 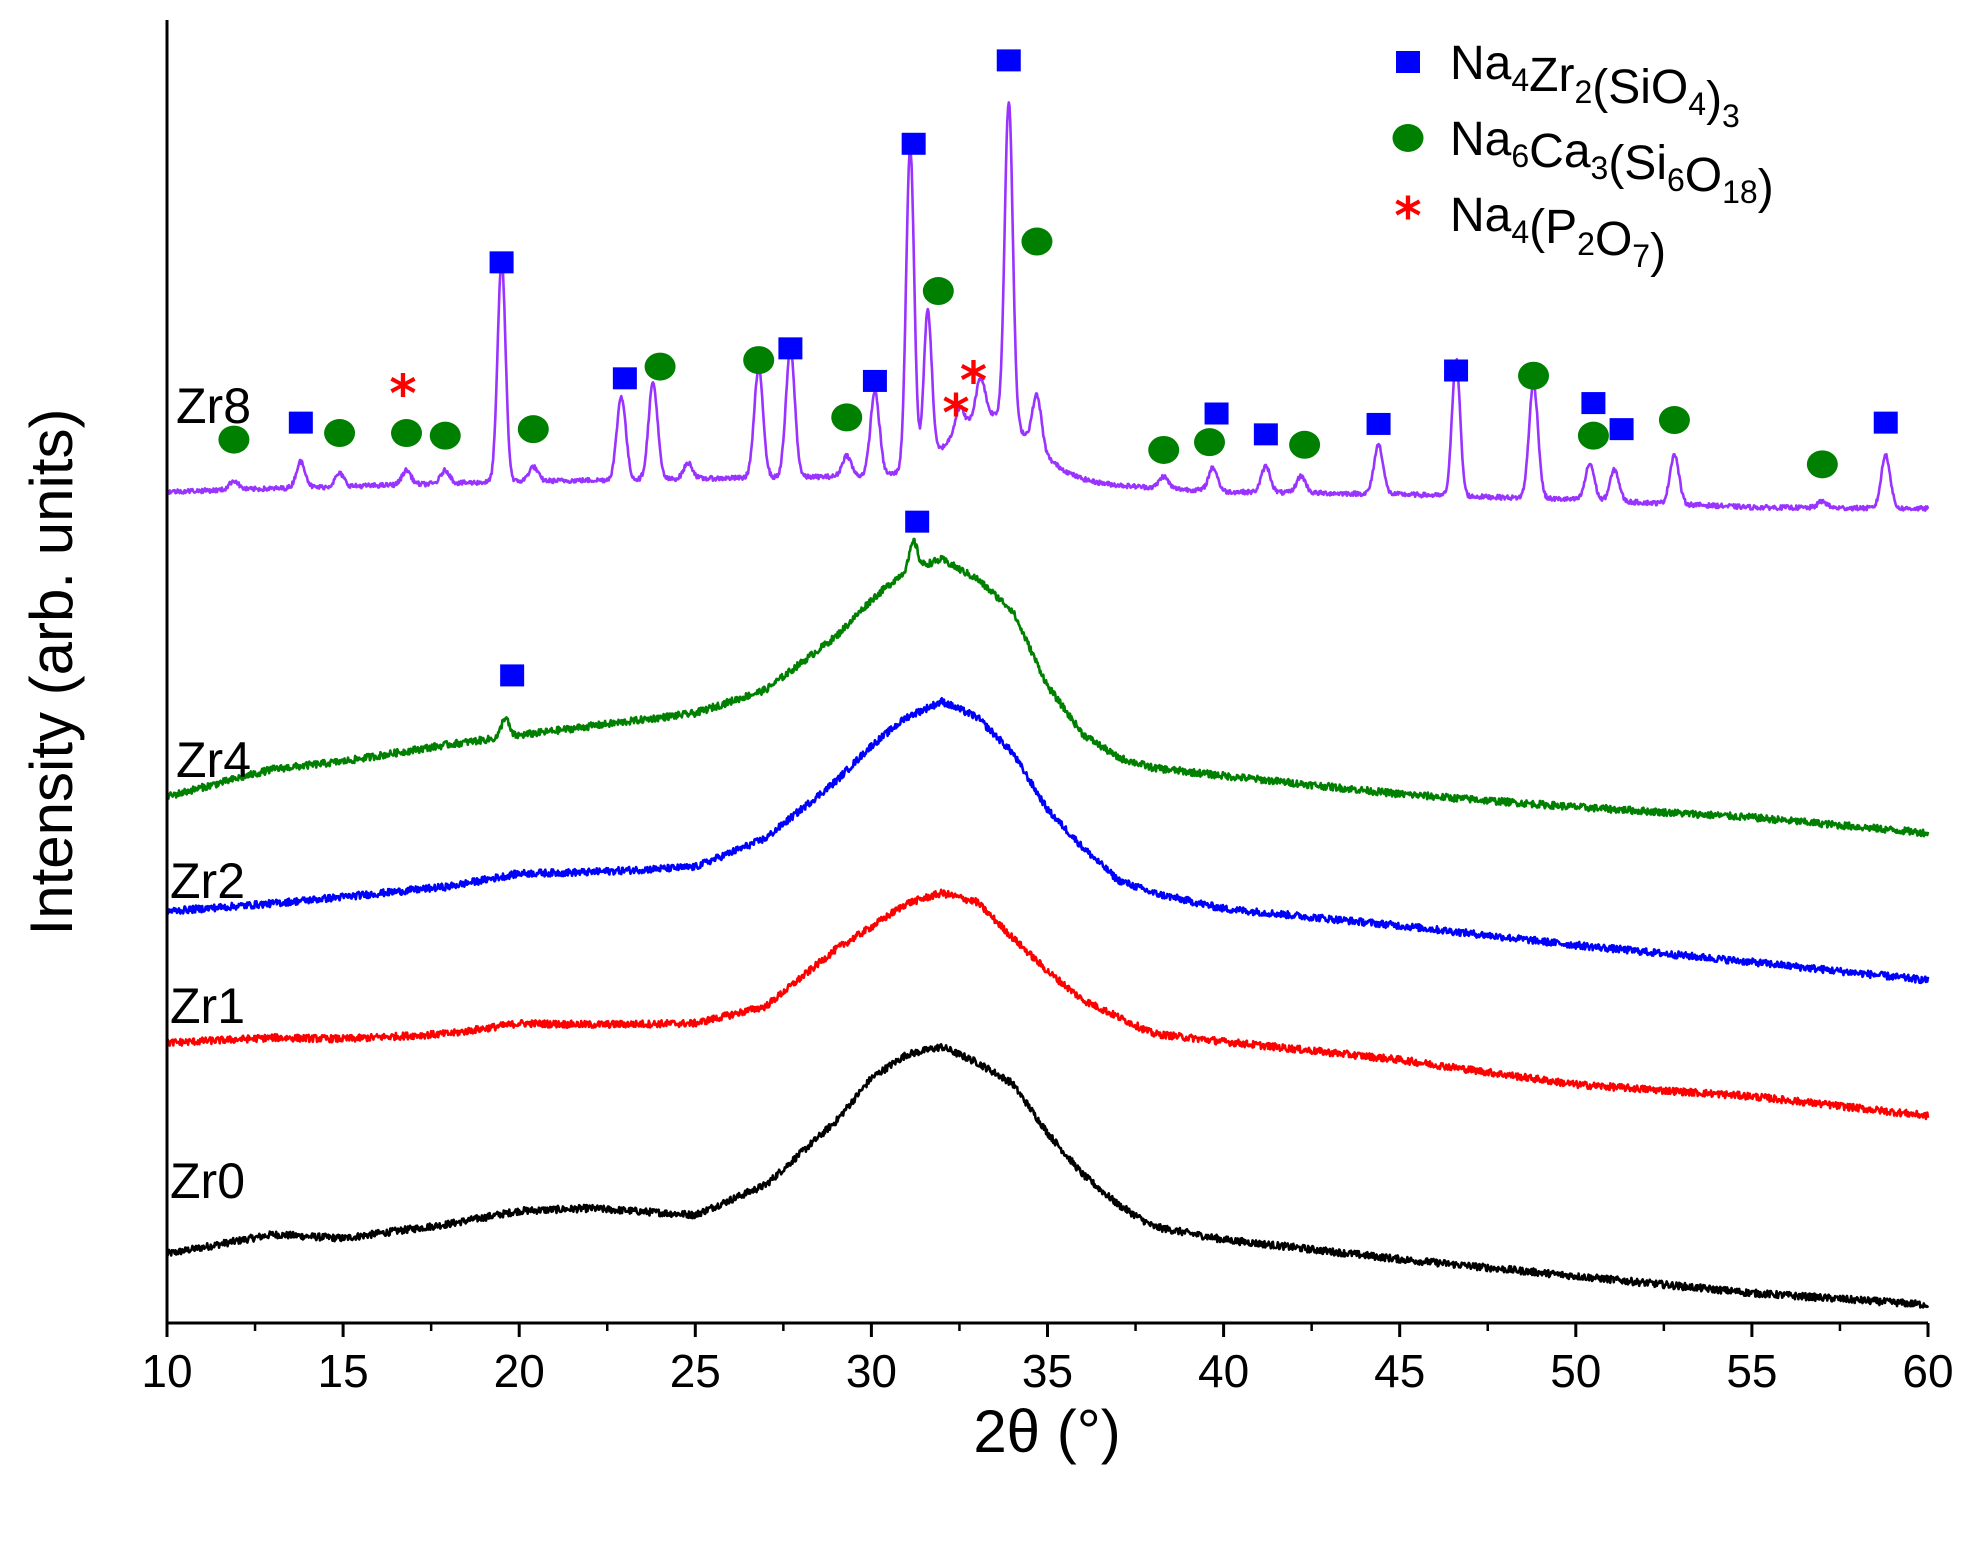 I want to click on x-tick-label: 40, so click(x=1223, y=1371).